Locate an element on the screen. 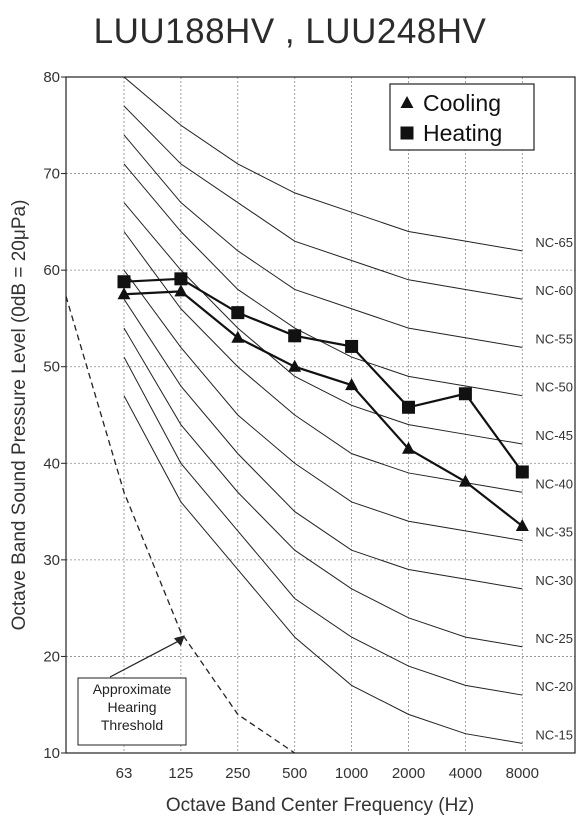  nc-label-nc-25: NC-25 is located at coordinates (554, 638).